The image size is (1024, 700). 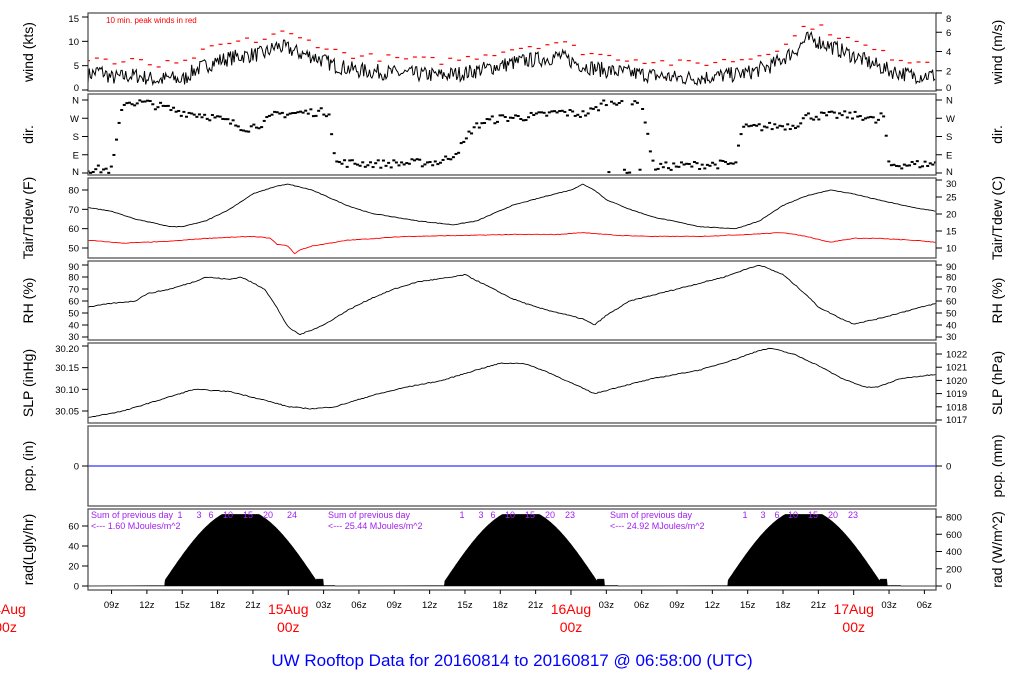 I want to click on hour-label: 15z, so click(x=748, y=605).